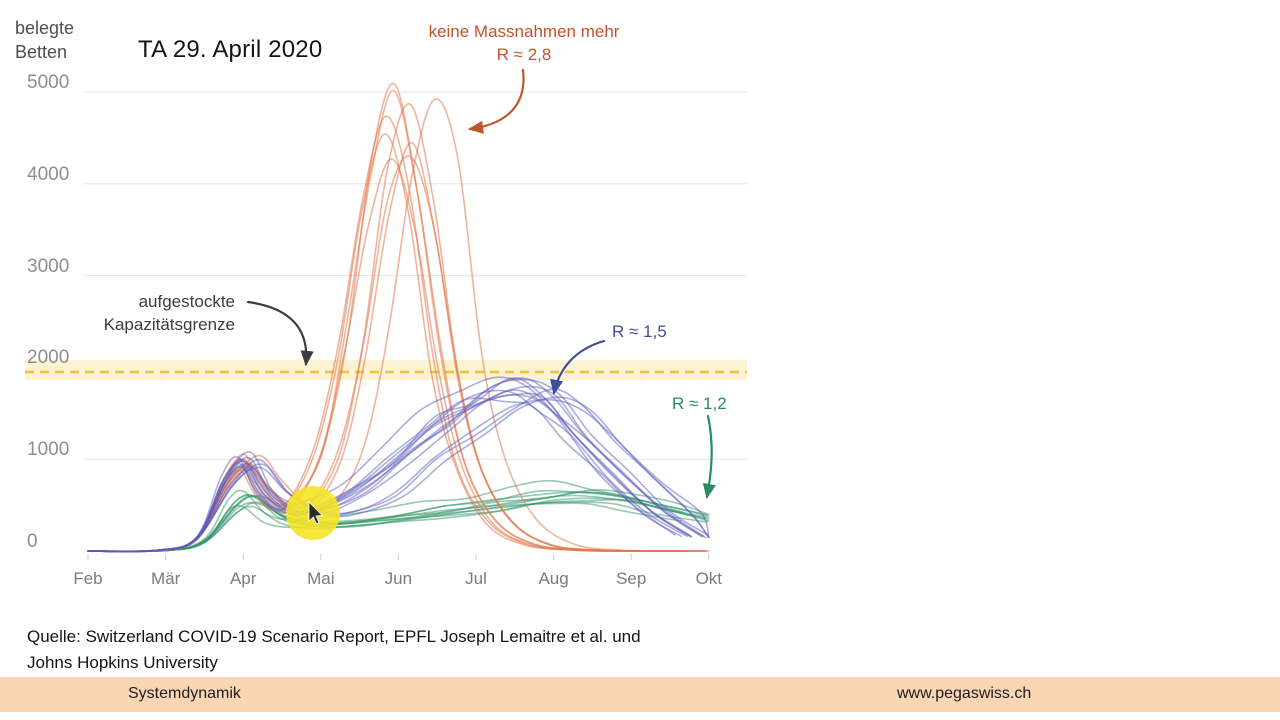 Image resolution: width=1280 pixels, height=720 pixels. I want to click on source-line2: Johns Hopkins University, so click(122, 662).